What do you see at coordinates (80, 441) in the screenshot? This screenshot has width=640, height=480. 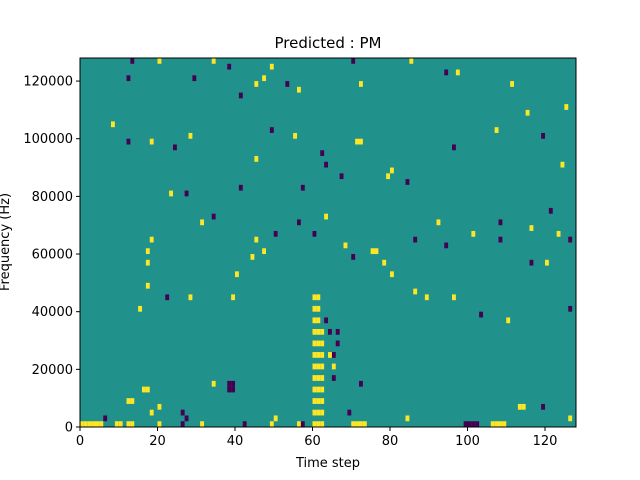 I see `x-tick-label: 0` at bounding box center [80, 441].